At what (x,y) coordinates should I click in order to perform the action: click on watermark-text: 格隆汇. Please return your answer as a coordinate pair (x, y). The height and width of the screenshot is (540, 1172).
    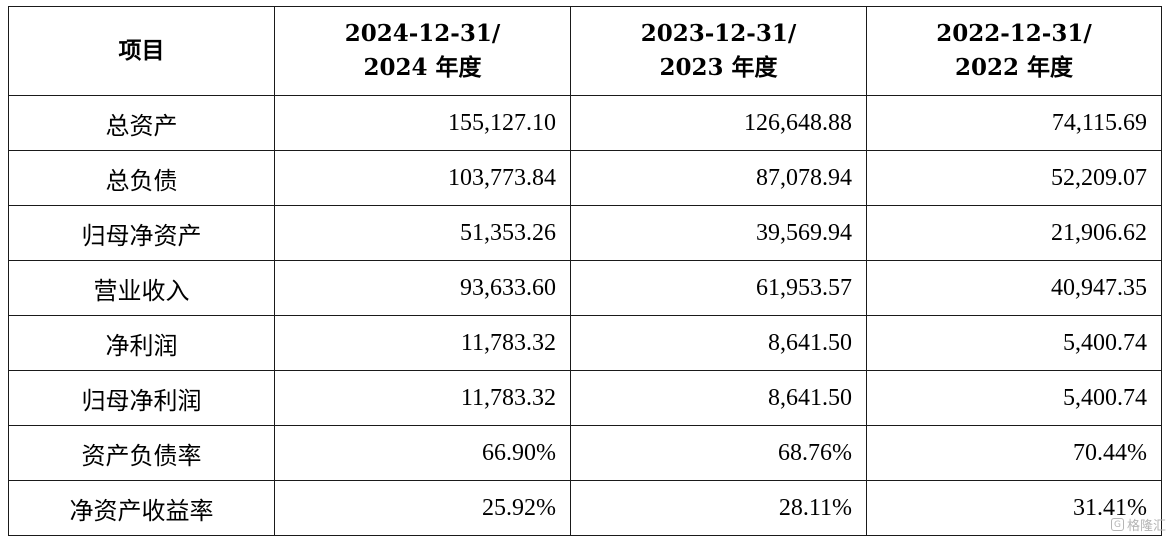
    Looking at the image, I should click on (1146, 526).